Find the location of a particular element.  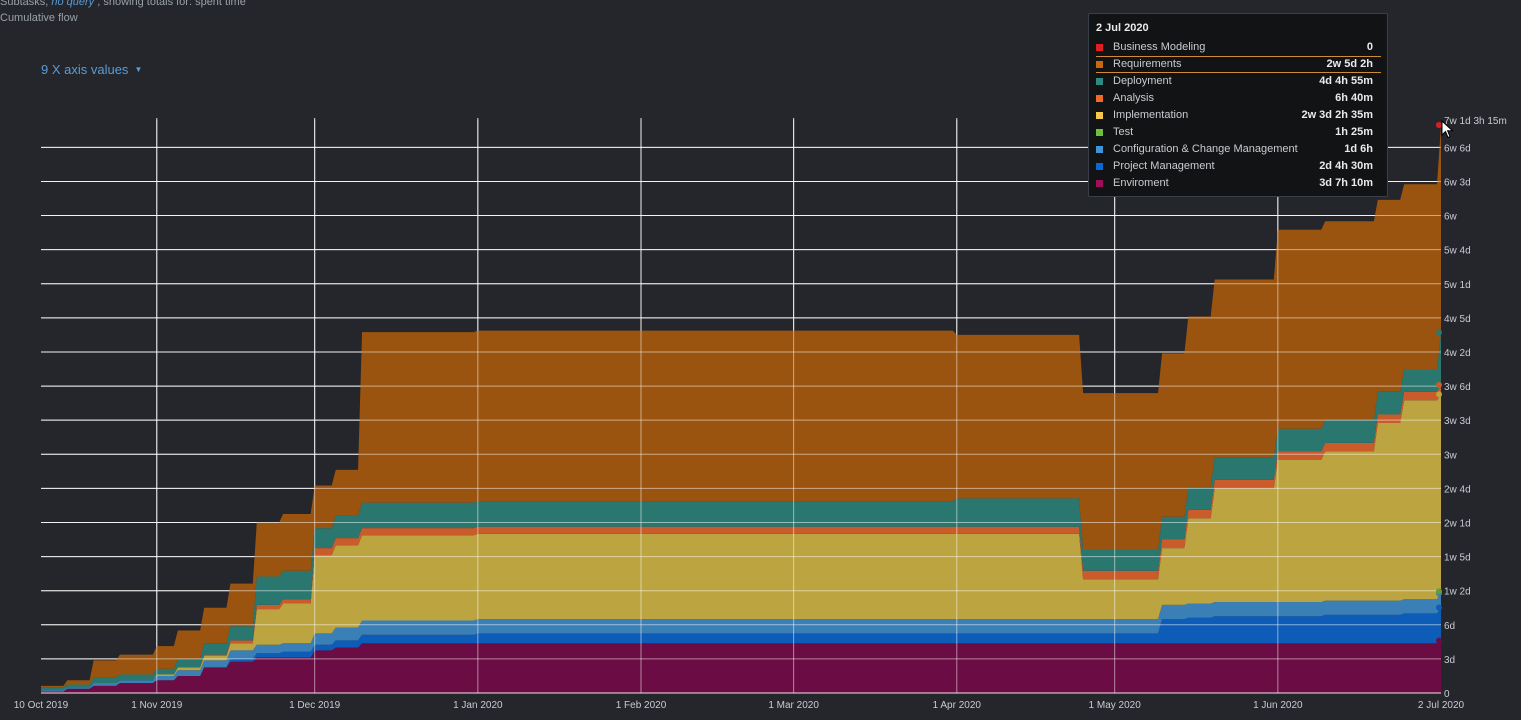

tooltip-row: Test 1h 25m is located at coordinates (1238, 132).